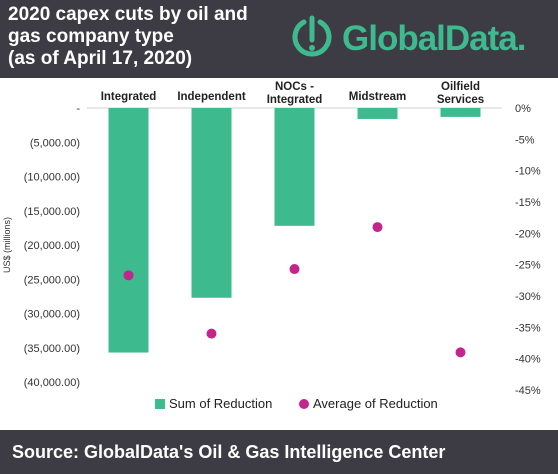 The image size is (558, 474). Describe the element at coordinates (7, 245) in the screenshot. I see `y-axis-title: US$ (millions)` at that location.